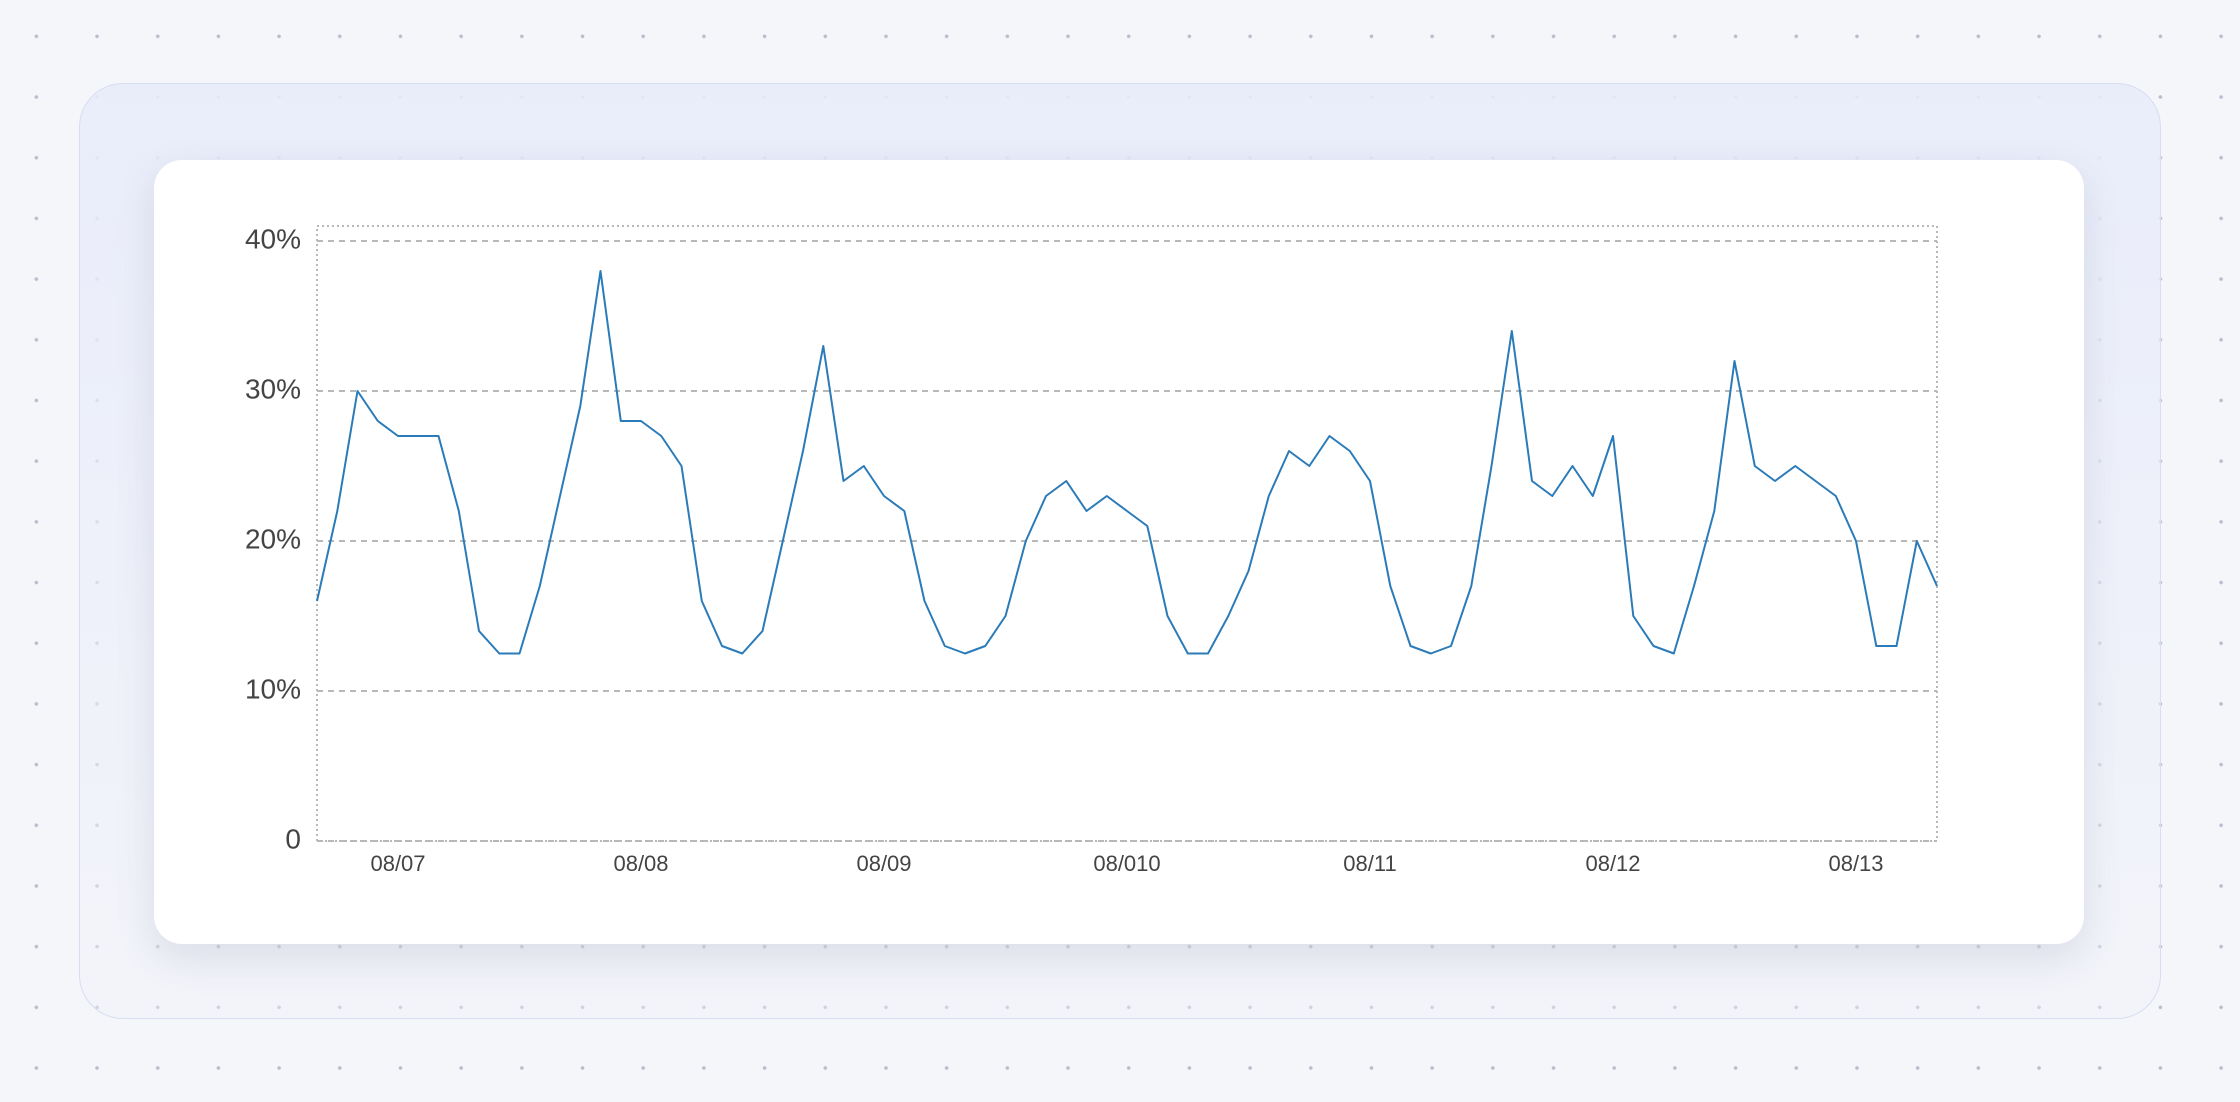 This screenshot has width=2240, height=1102. I want to click on y-tick-label: 10%, so click(273, 688).